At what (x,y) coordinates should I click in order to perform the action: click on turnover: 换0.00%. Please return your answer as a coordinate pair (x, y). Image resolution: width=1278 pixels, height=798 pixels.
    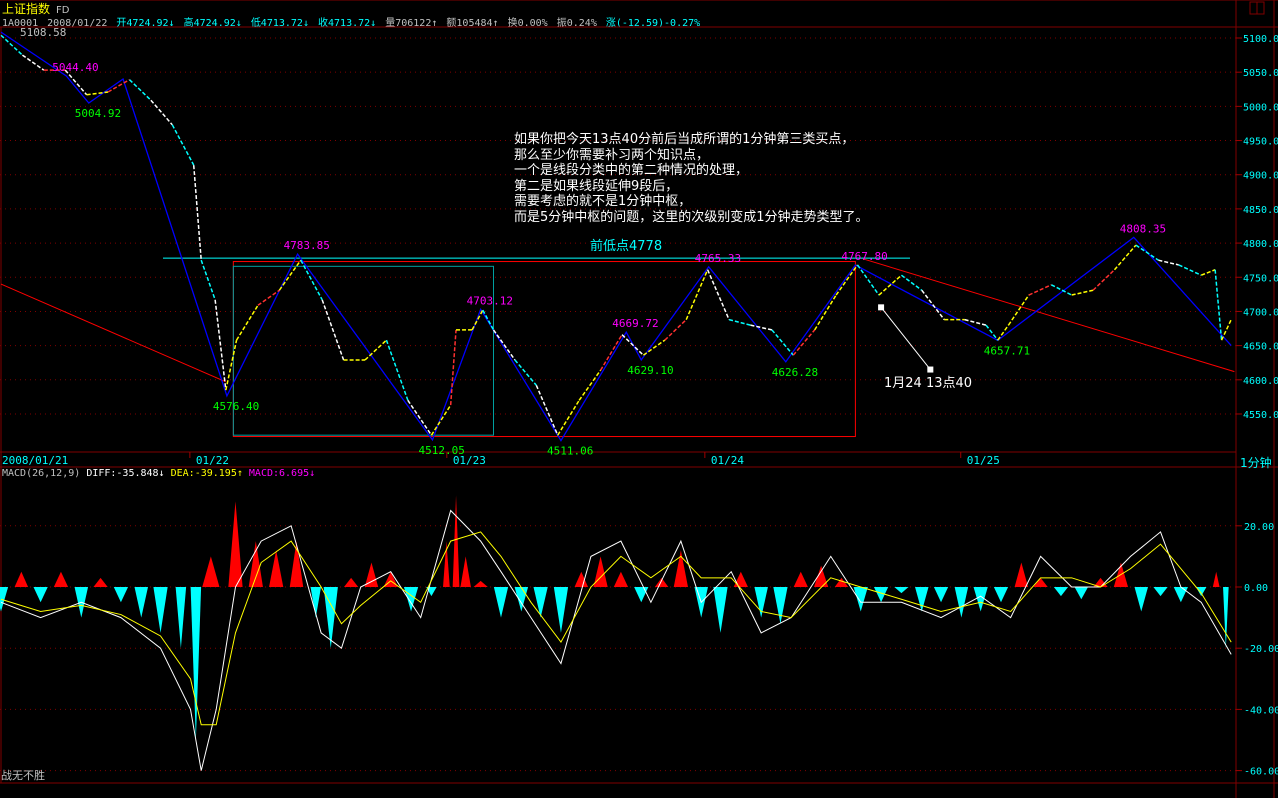
    Looking at the image, I should click on (527, 23).